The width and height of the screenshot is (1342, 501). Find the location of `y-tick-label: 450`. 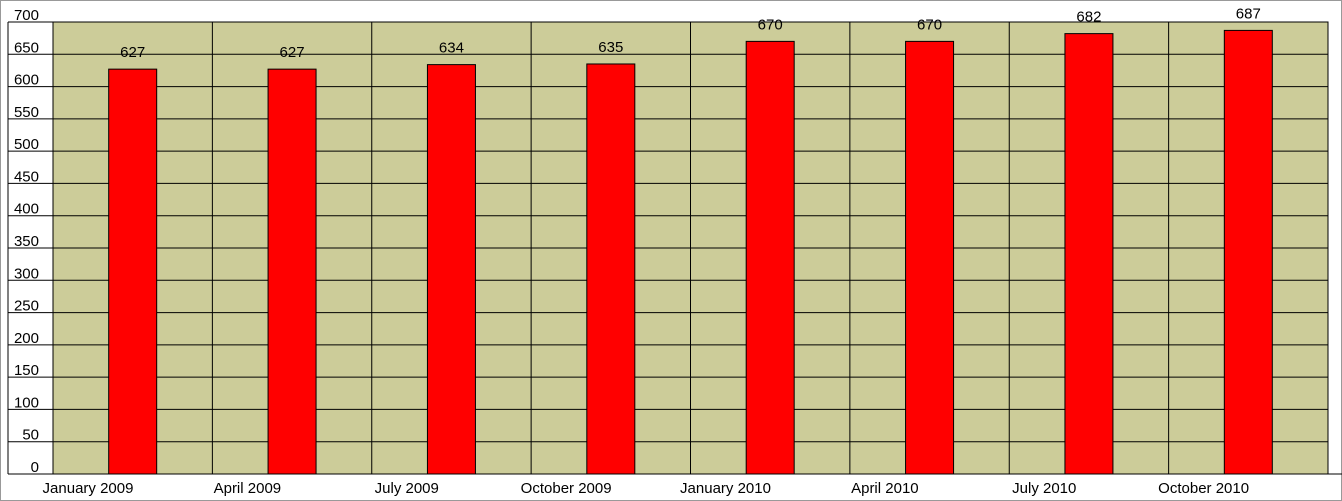

y-tick-label: 450 is located at coordinates (26, 176).